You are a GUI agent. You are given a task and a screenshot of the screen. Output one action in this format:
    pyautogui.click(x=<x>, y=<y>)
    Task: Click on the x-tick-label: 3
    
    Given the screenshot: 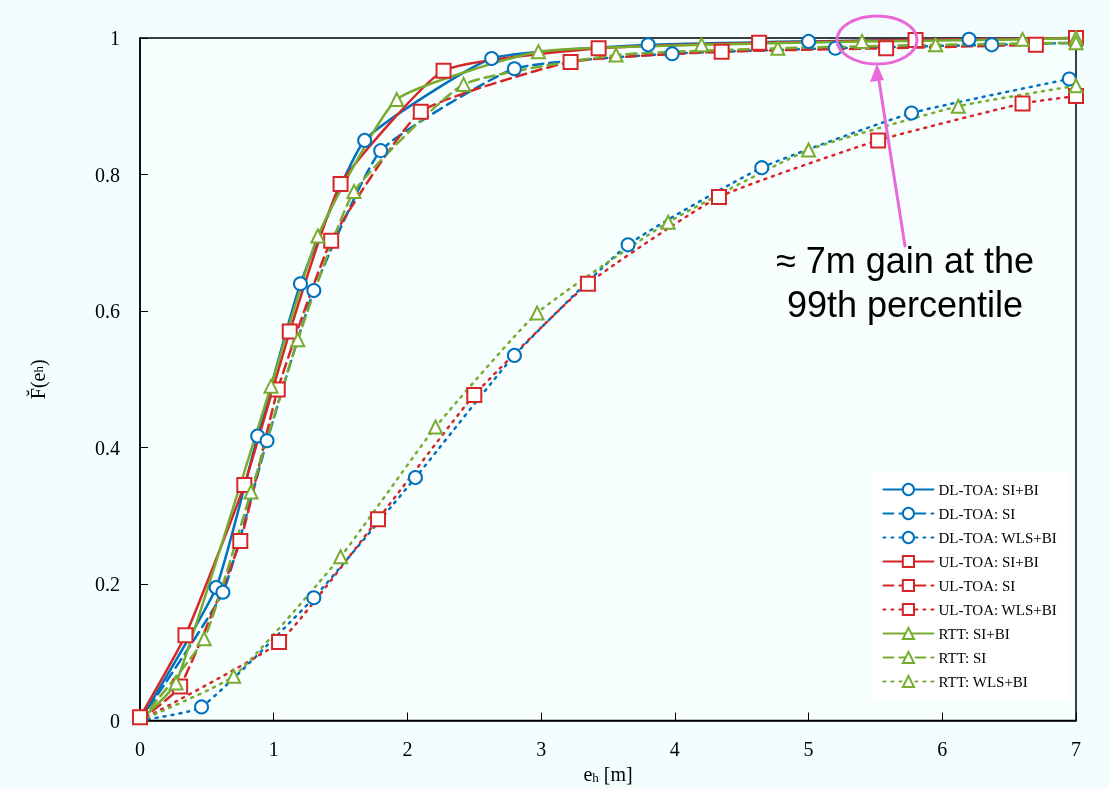 What is the action you would take?
    pyautogui.click(x=541, y=748)
    